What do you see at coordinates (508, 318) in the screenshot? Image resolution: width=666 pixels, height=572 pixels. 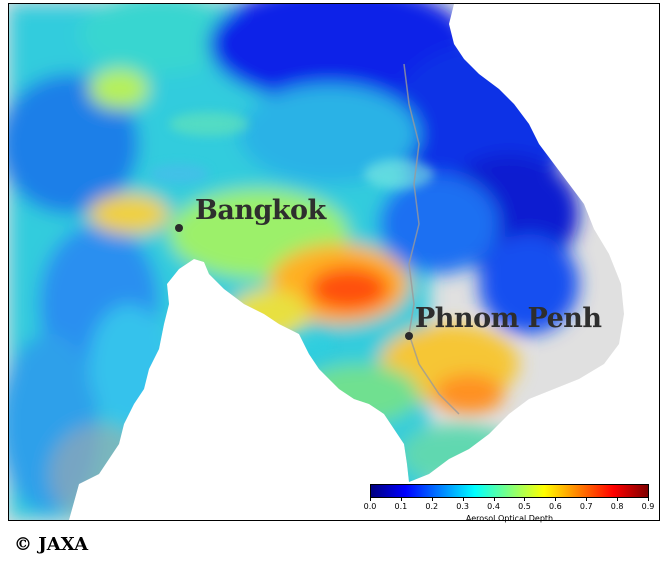 I see `city-label-phnom-penh: Phnom Penh` at bounding box center [508, 318].